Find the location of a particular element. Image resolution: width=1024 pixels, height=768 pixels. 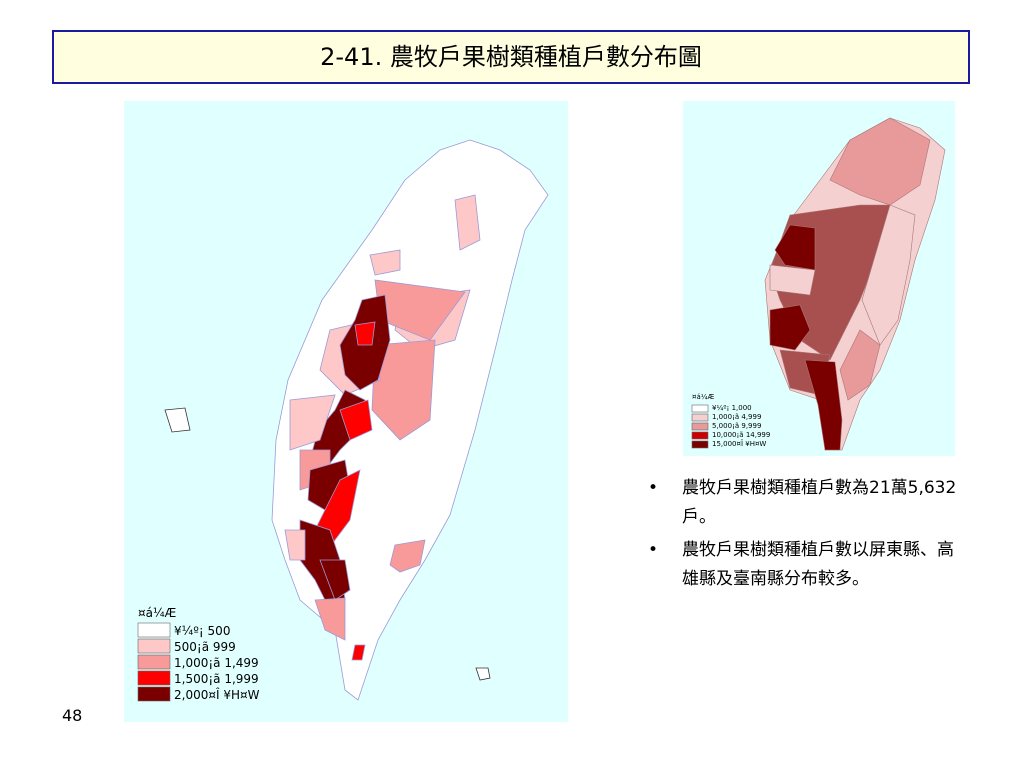

legend-label: ¥¼º¡ 500 is located at coordinates (202, 631).